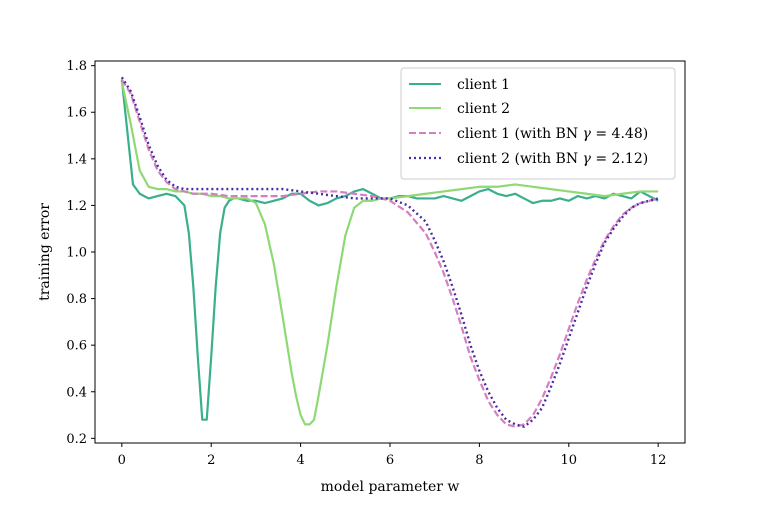  Describe the element at coordinates (76, 253) in the screenshot. I see `y-tick-label: 1.0` at that location.